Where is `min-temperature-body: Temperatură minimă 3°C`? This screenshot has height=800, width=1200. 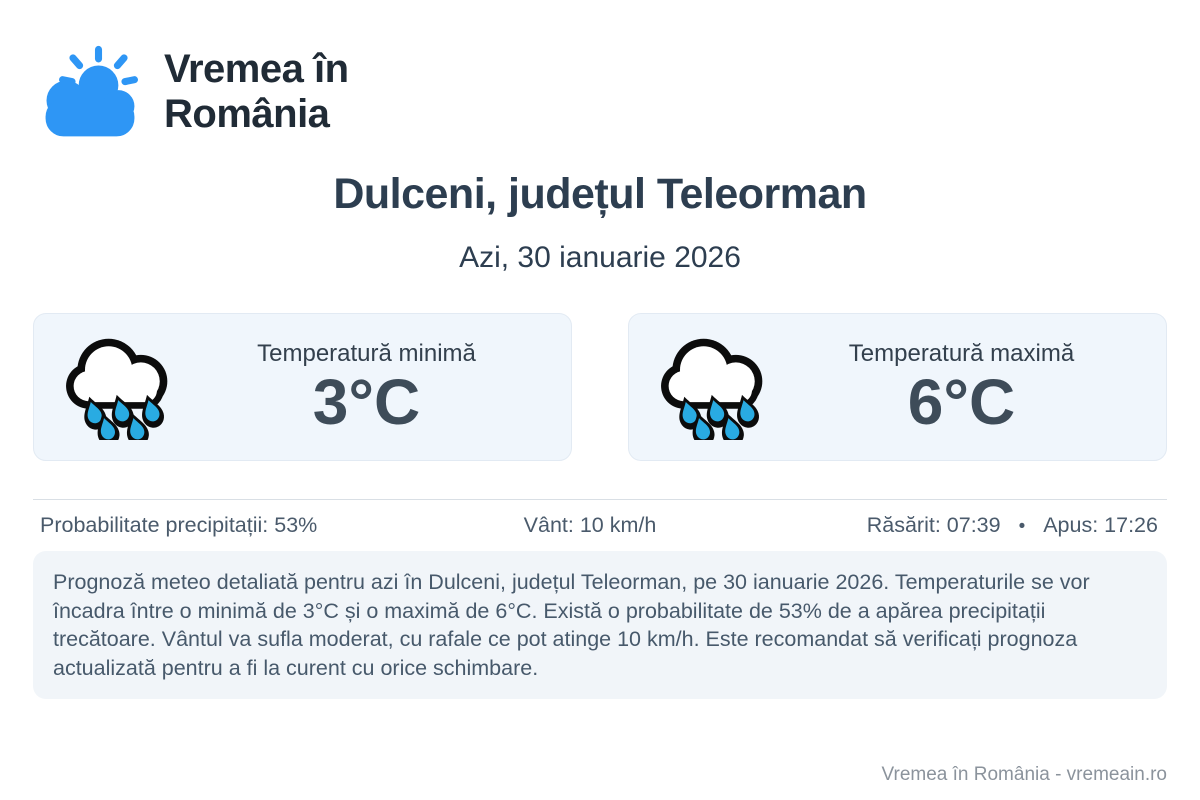 min-temperature-body: Temperatură minimă 3°C is located at coordinates (366, 388).